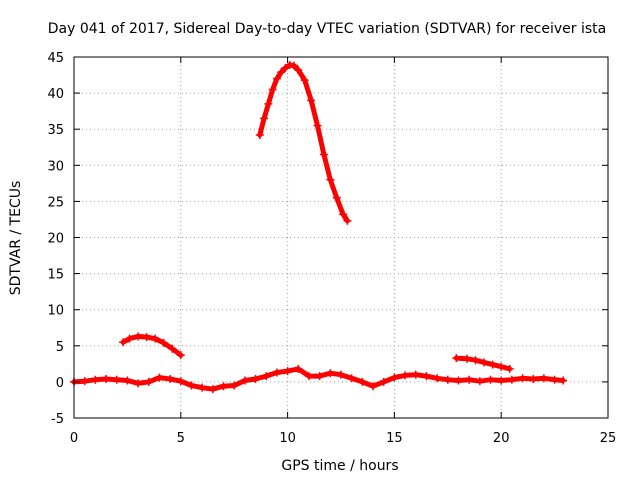 The height and width of the screenshot is (480, 640). I want to click on series-arc-late, so click(483, 363).